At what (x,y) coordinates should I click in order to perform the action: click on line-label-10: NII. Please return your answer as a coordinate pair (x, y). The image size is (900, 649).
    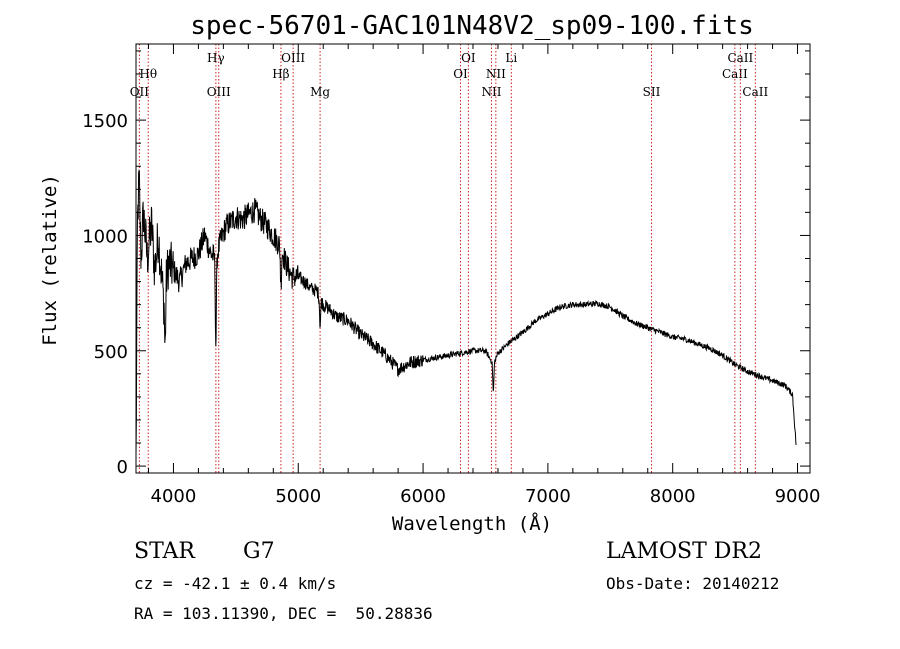
    Looking at the image, I should click on (496, 74).